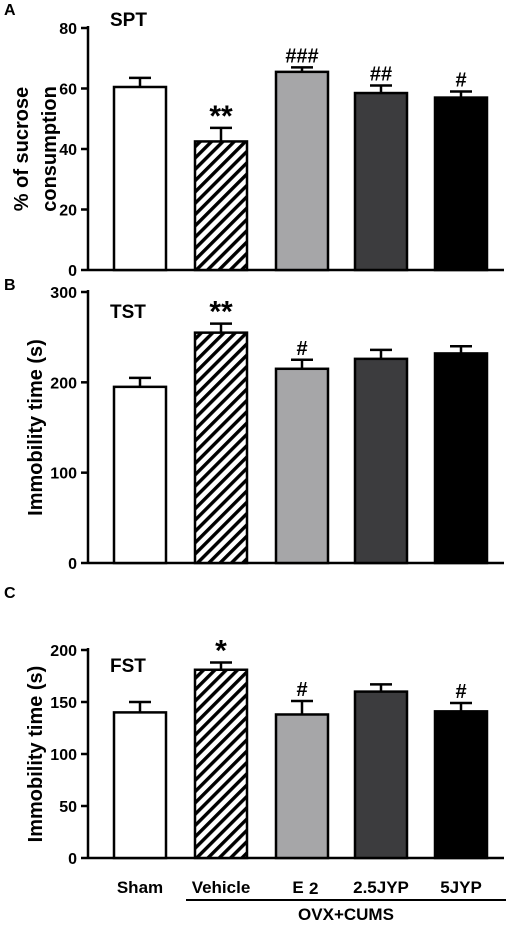  What do you see at coordinates (128, 666) in the screenshot?
I see `chart-title: FST` at bounding box center [128, 666].